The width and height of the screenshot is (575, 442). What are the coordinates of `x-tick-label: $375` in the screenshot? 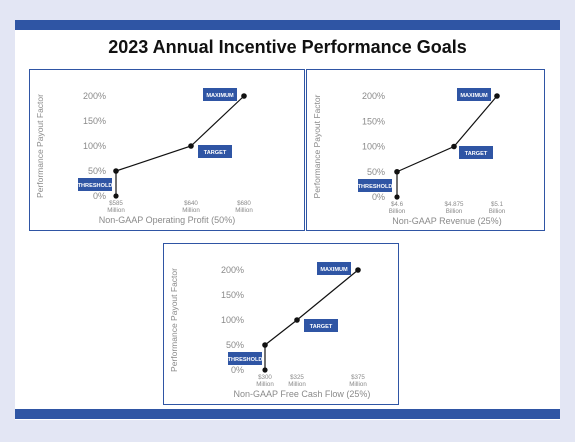 It's located at (358, 377).